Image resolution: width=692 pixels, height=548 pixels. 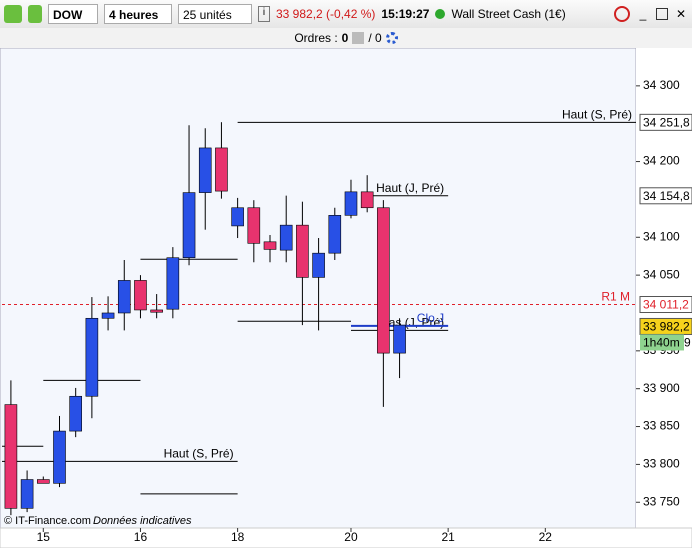 I want to click on x-tick-label: 22, so click(x=546, y=537).